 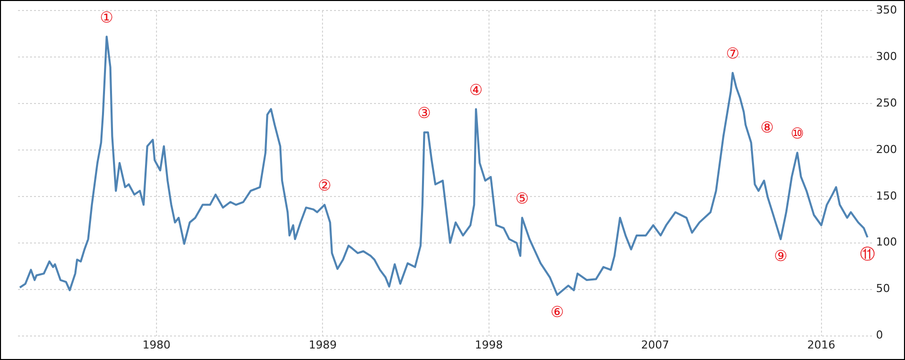 I want to click on y-tick-label: 50, so click(x=883, y=289).